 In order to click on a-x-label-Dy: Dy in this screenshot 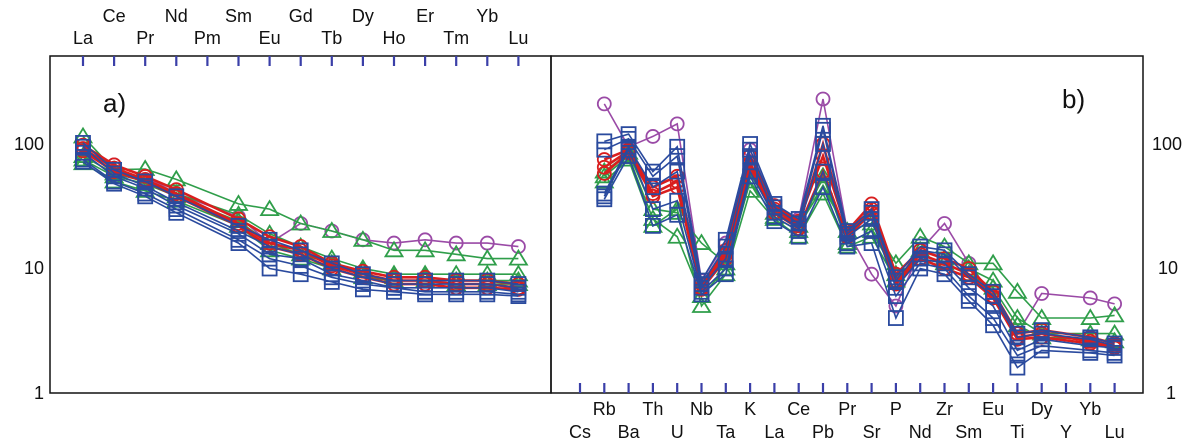, I will do `click(363, 16)`.